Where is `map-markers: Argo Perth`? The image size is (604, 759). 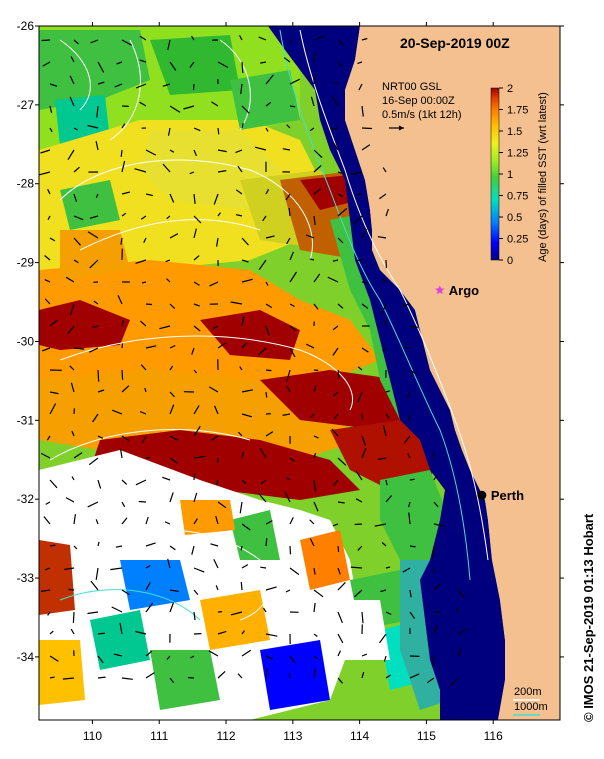
map-markers: Argo Perth is located at coordinates (479, 393).